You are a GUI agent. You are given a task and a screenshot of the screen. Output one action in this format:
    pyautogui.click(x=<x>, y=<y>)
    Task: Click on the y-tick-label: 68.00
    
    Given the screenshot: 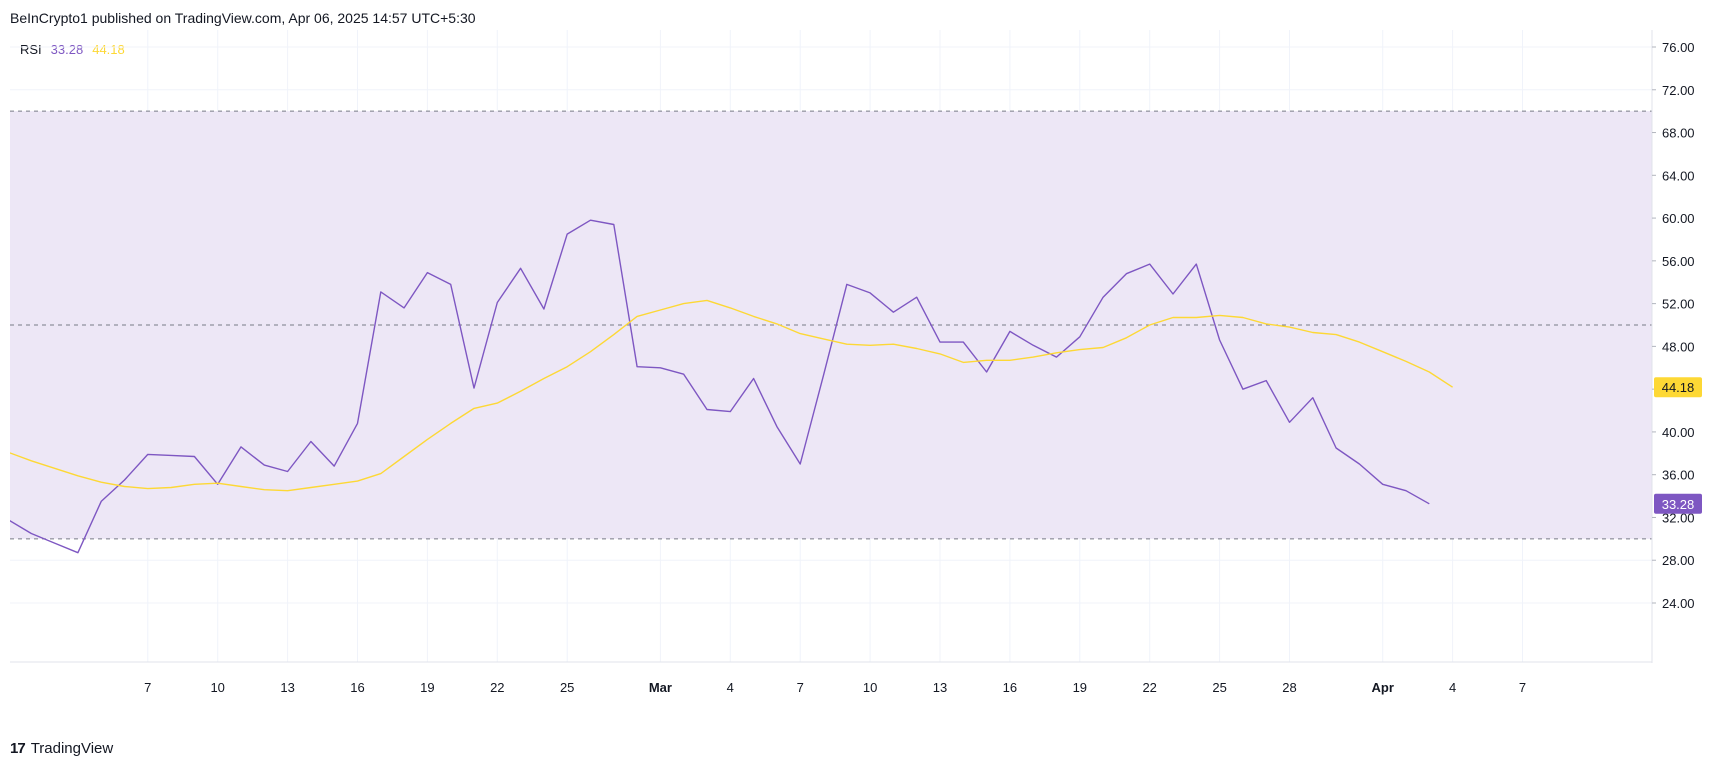 What is the action you would take?
    pyautogui.click(x=1678, y=133)
    